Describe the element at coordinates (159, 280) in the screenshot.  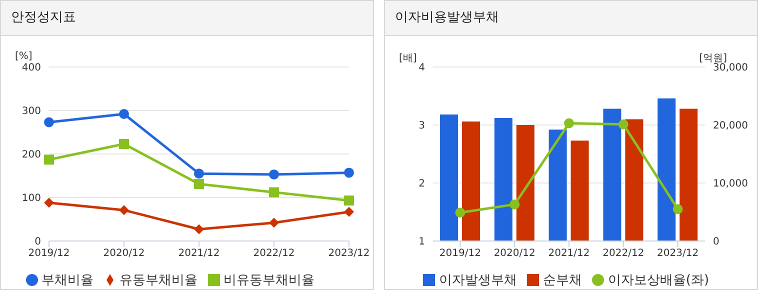
I see `legend-label: 유동부채비율` at that location.